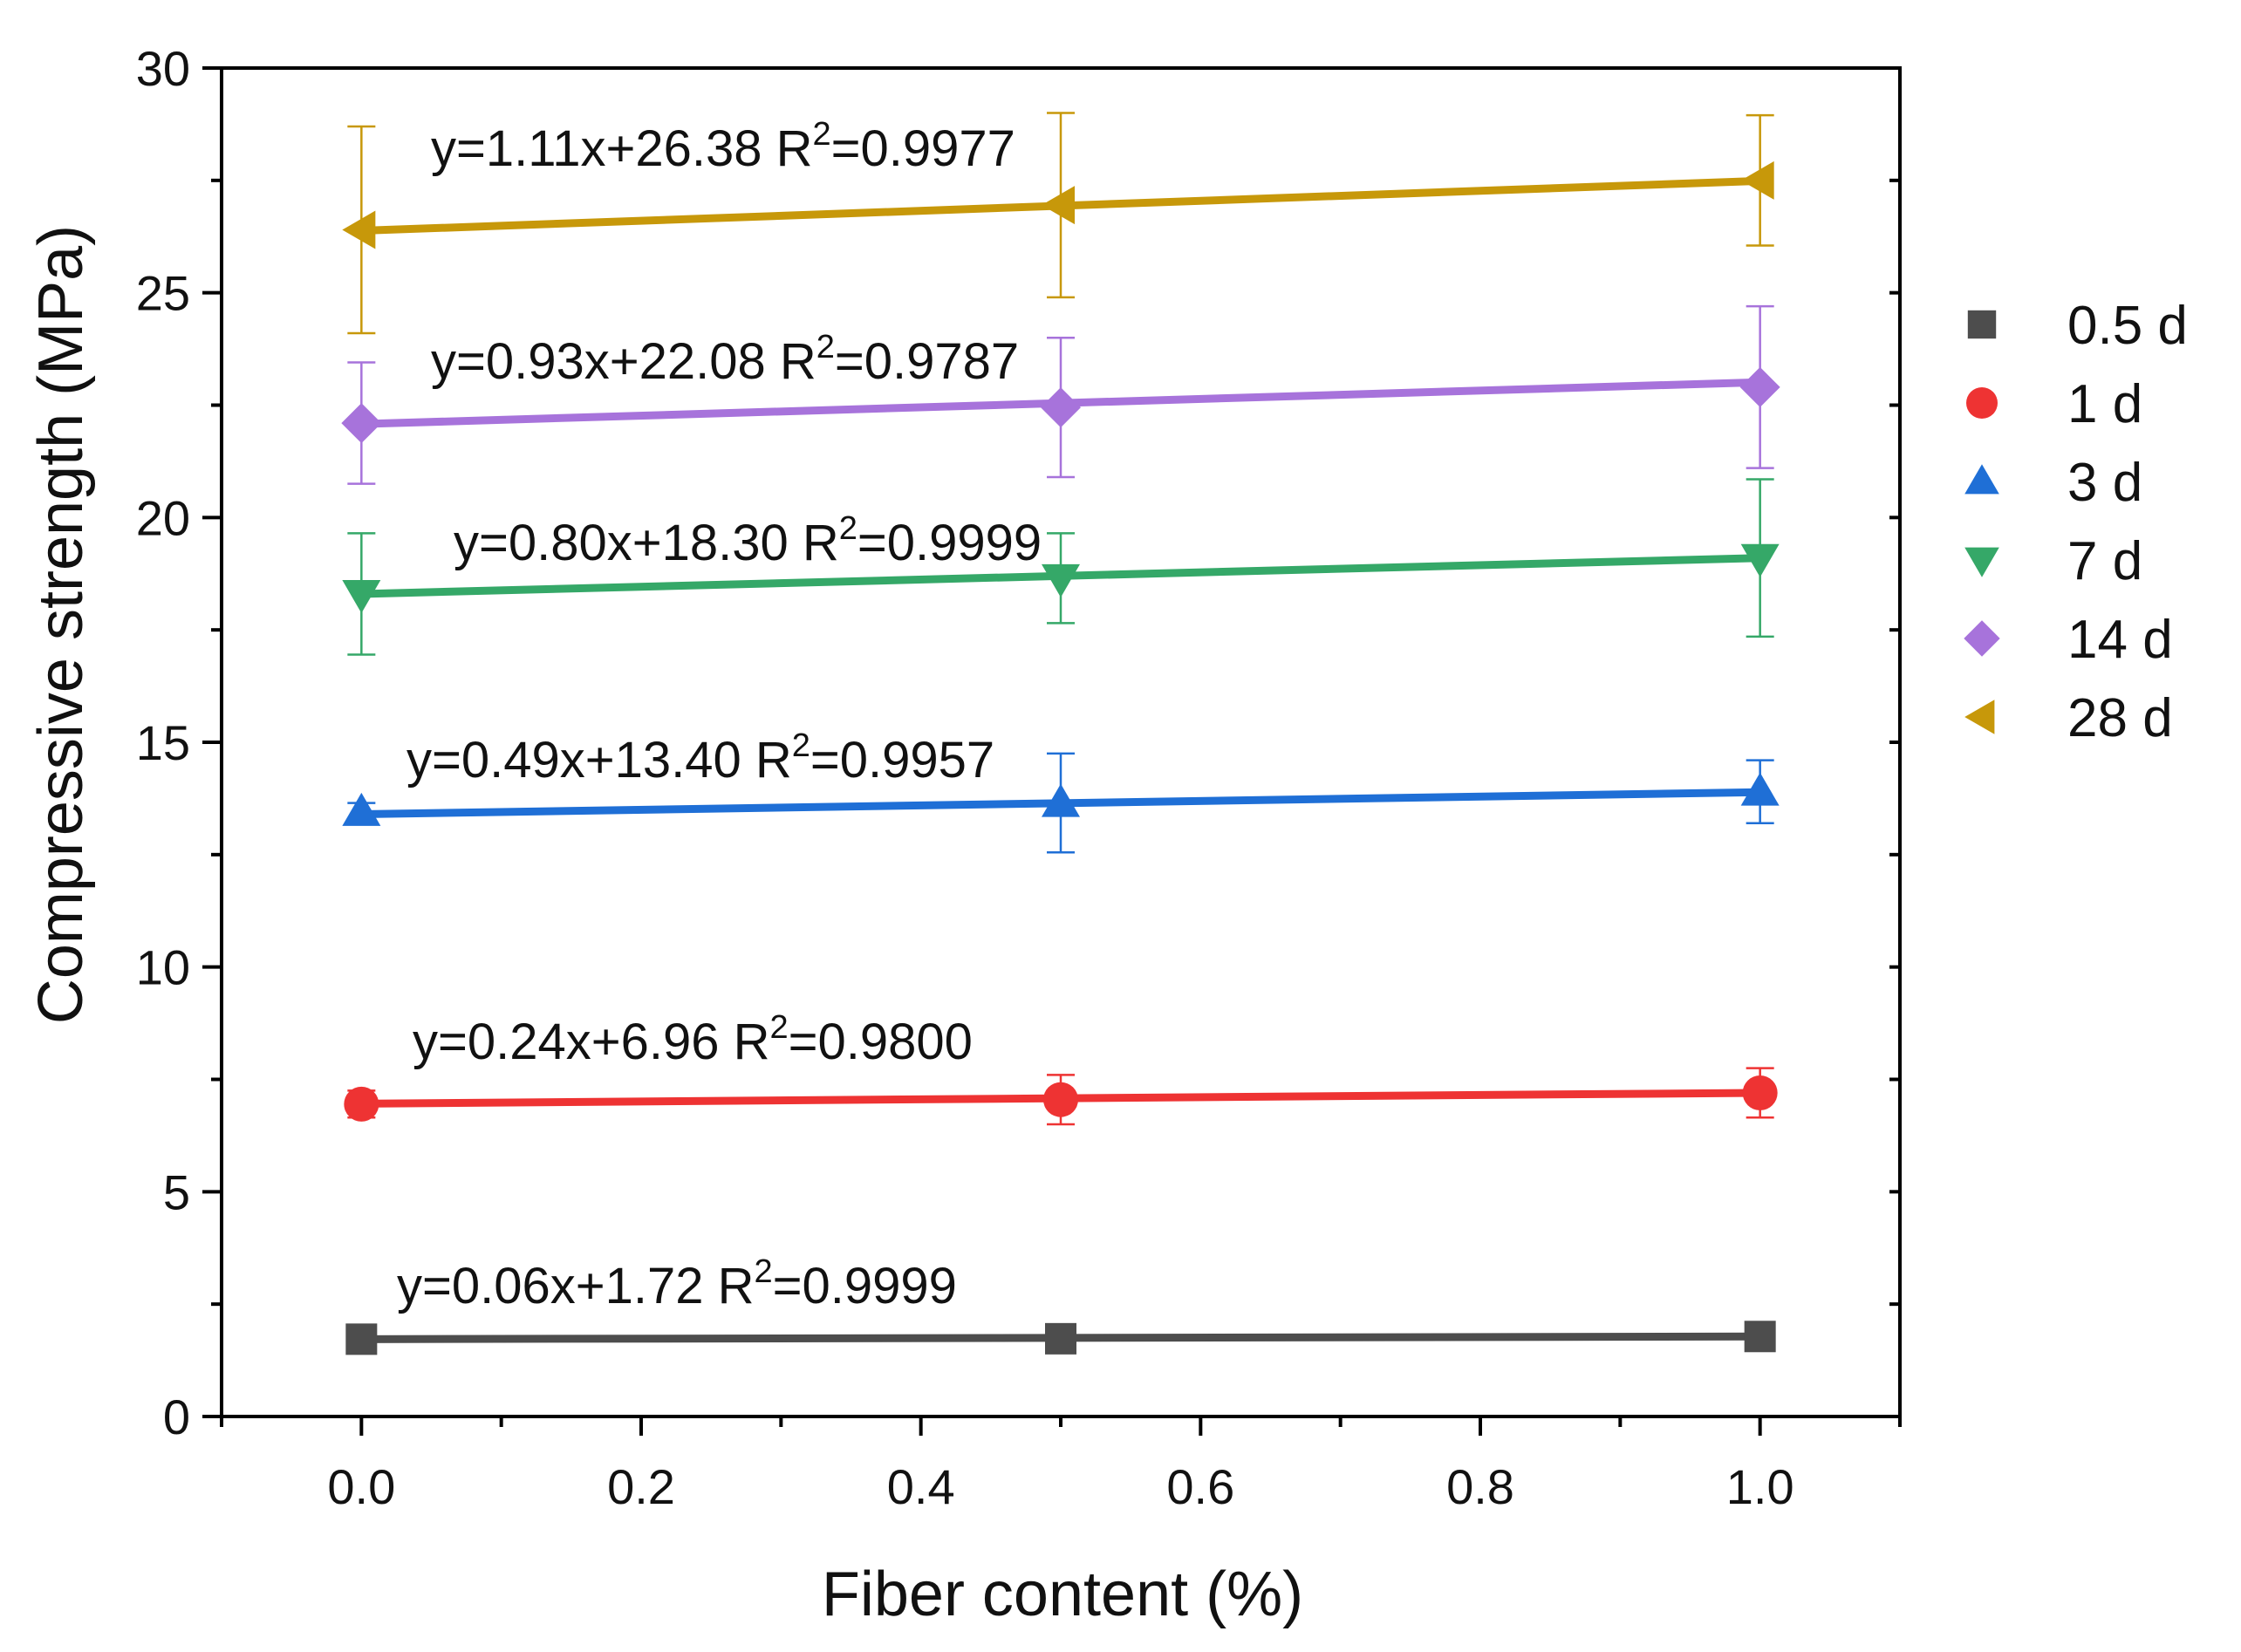 The width and height of the screenshot is (2241, 1652). I want to click on x-tick-label: 1.0, so click(1760, 1486).